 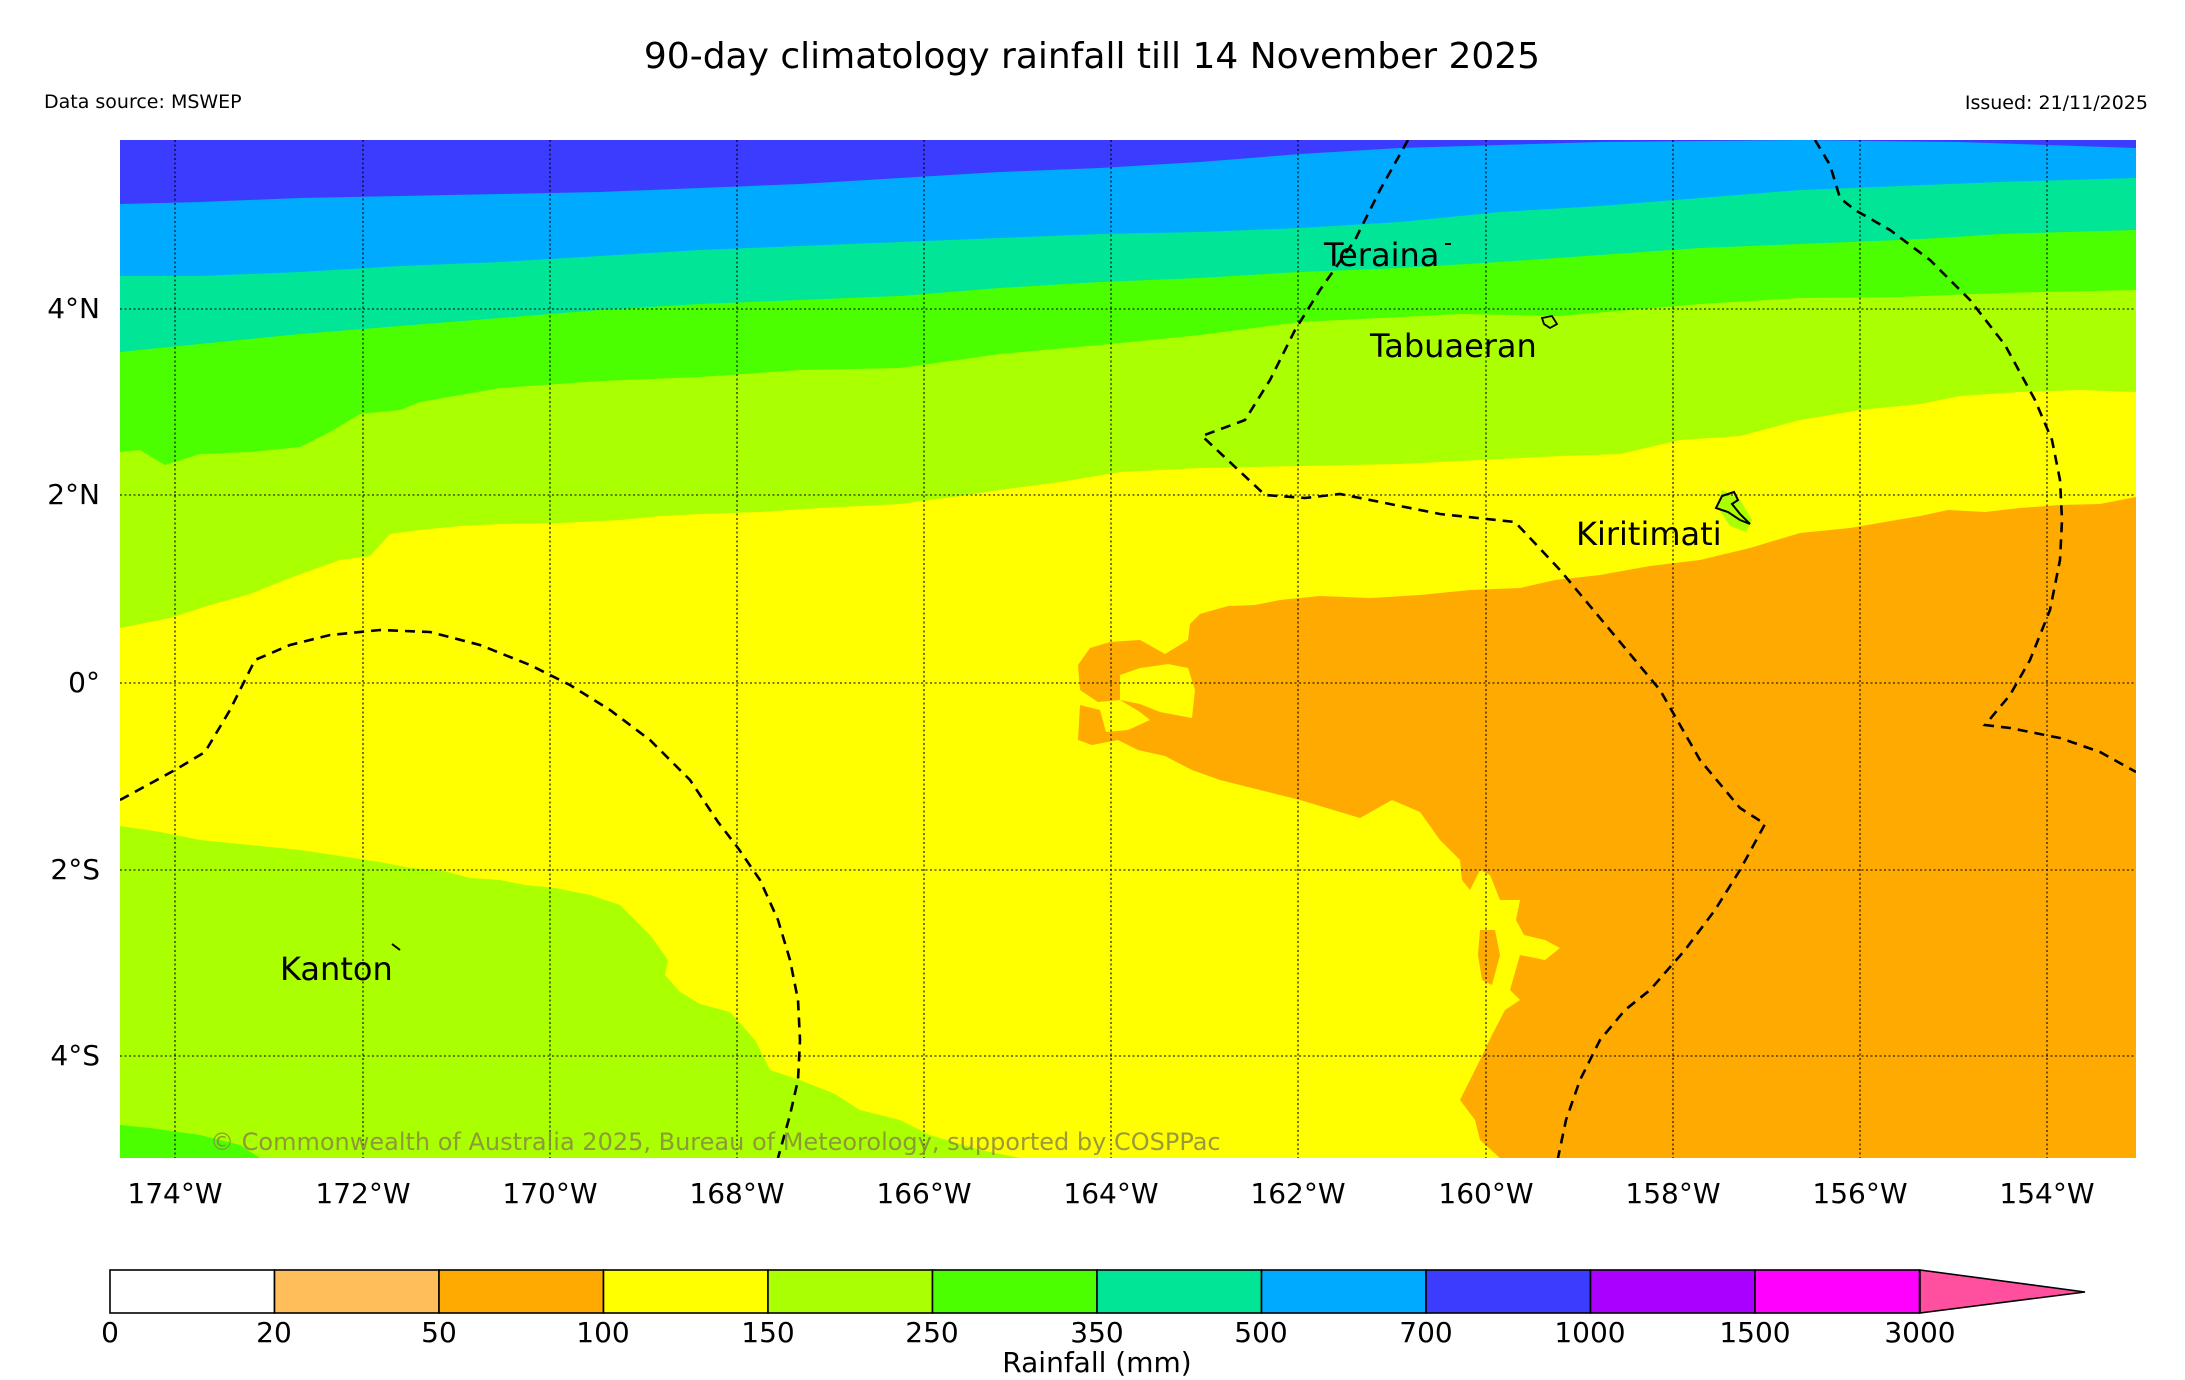 What do you see at coordinates (396, 947) in the screenshot?
I see `kanton-island` at bounding box center [396, 947].